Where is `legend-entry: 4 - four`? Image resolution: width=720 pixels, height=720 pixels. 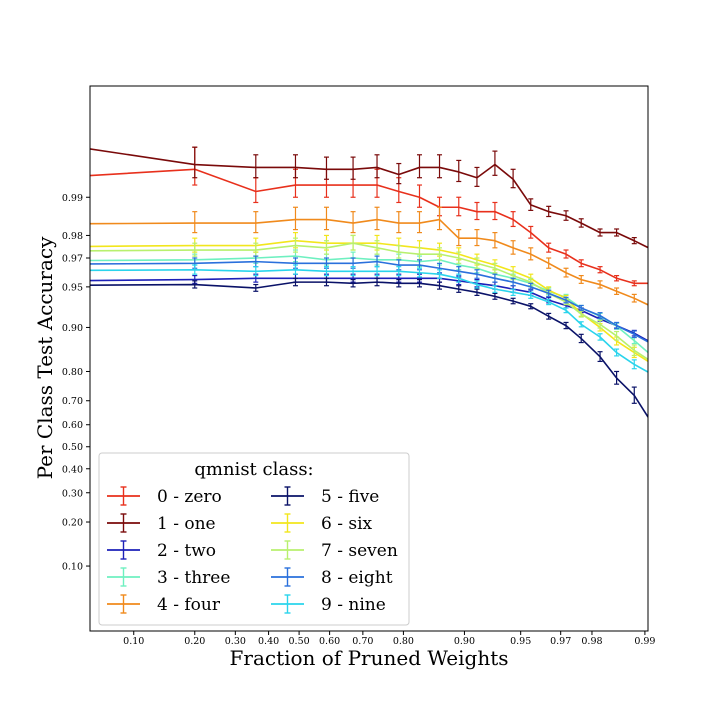
legend-entry: 4 - four is located at coordinates (164, 604).